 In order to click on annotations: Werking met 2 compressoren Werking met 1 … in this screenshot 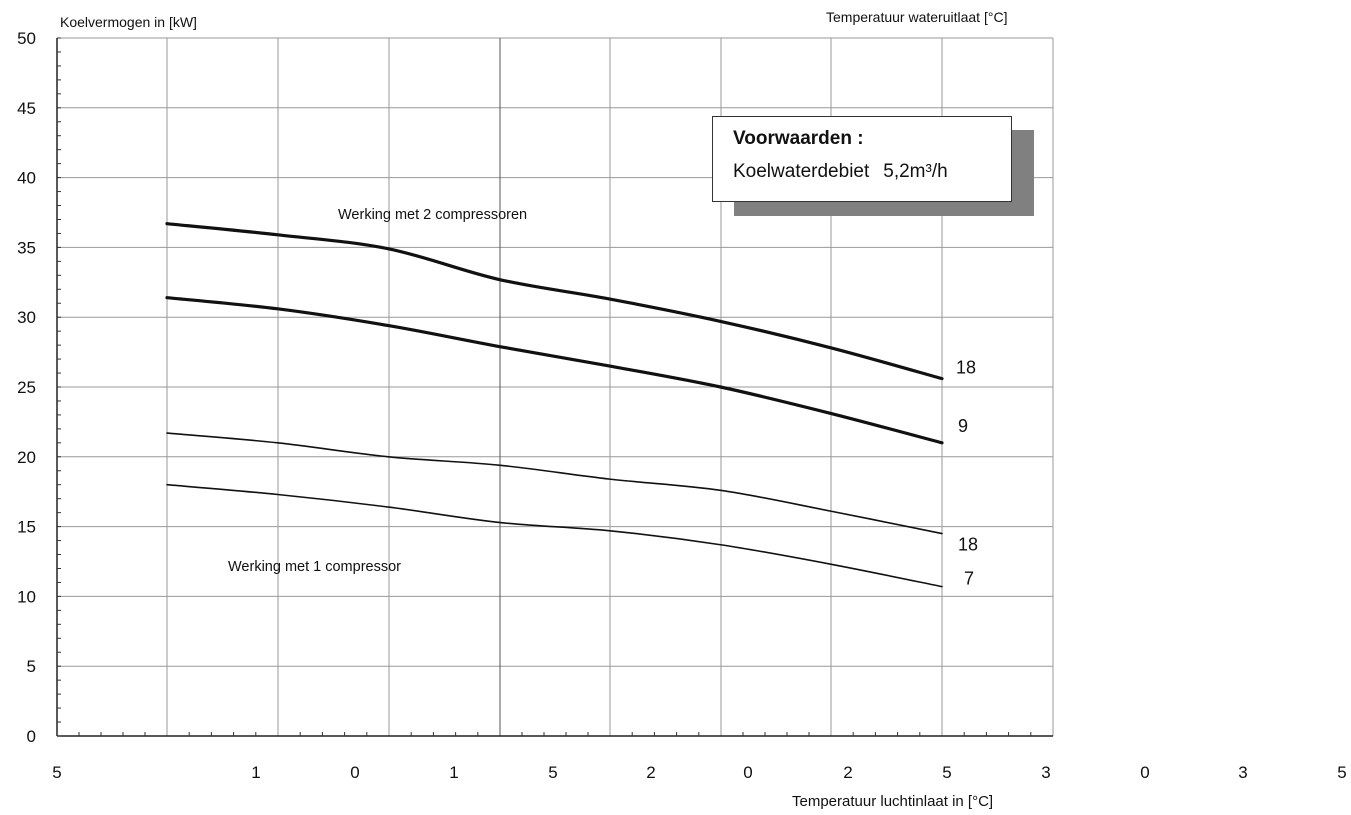, I will do `click(377, 391)`.